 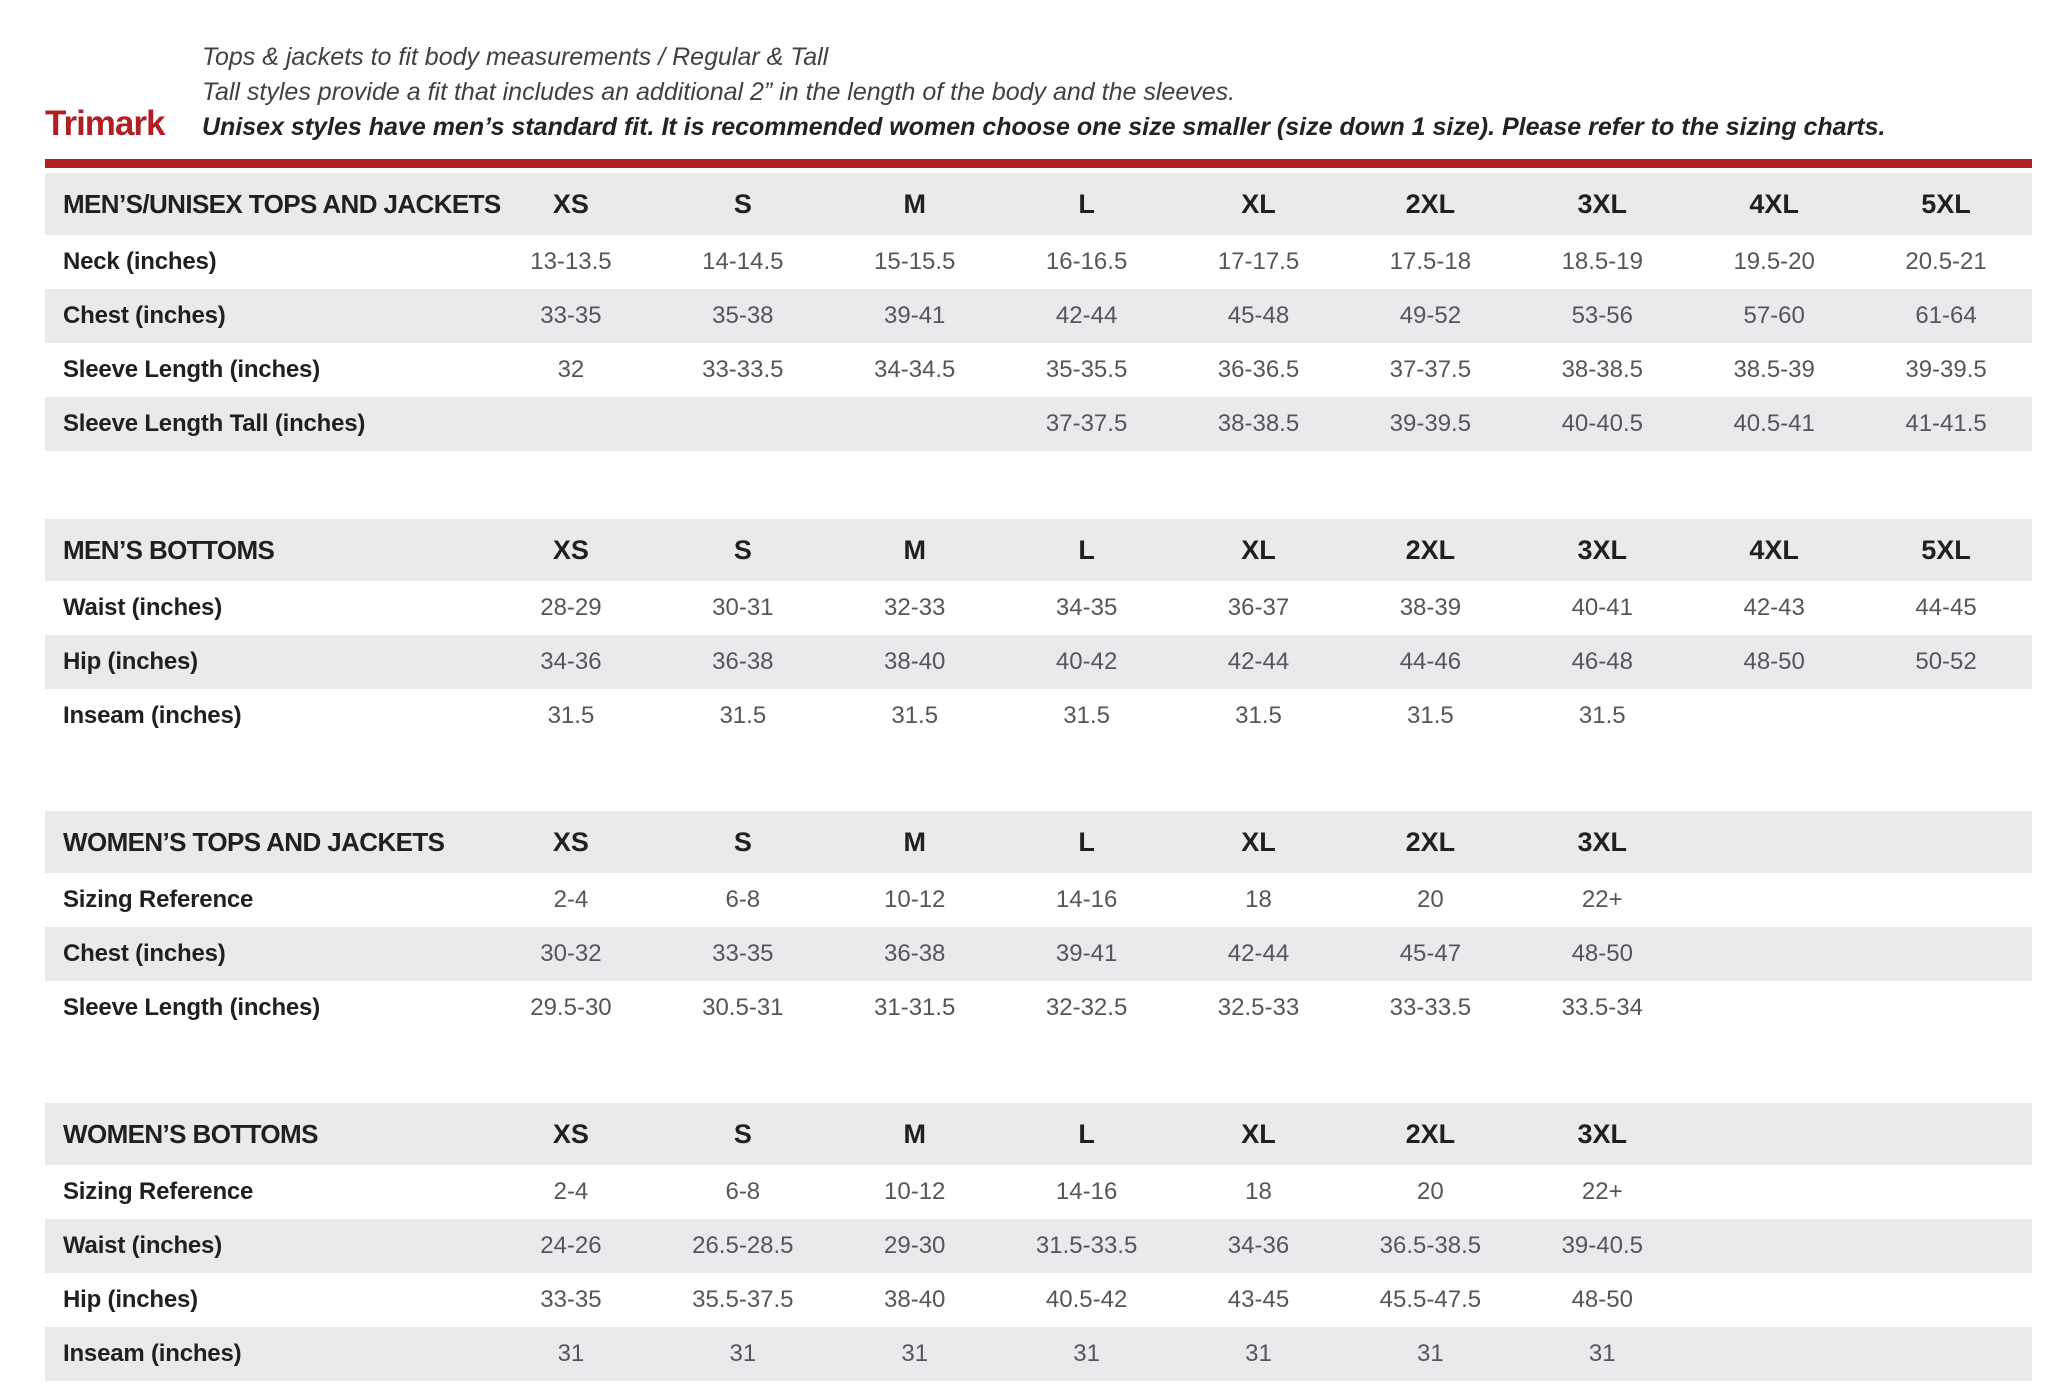 What do you see at coordinates (1086, 1007) in the screenshot?
I see `value-cell: 32-32.5` at bounding box center [1086, 1007].